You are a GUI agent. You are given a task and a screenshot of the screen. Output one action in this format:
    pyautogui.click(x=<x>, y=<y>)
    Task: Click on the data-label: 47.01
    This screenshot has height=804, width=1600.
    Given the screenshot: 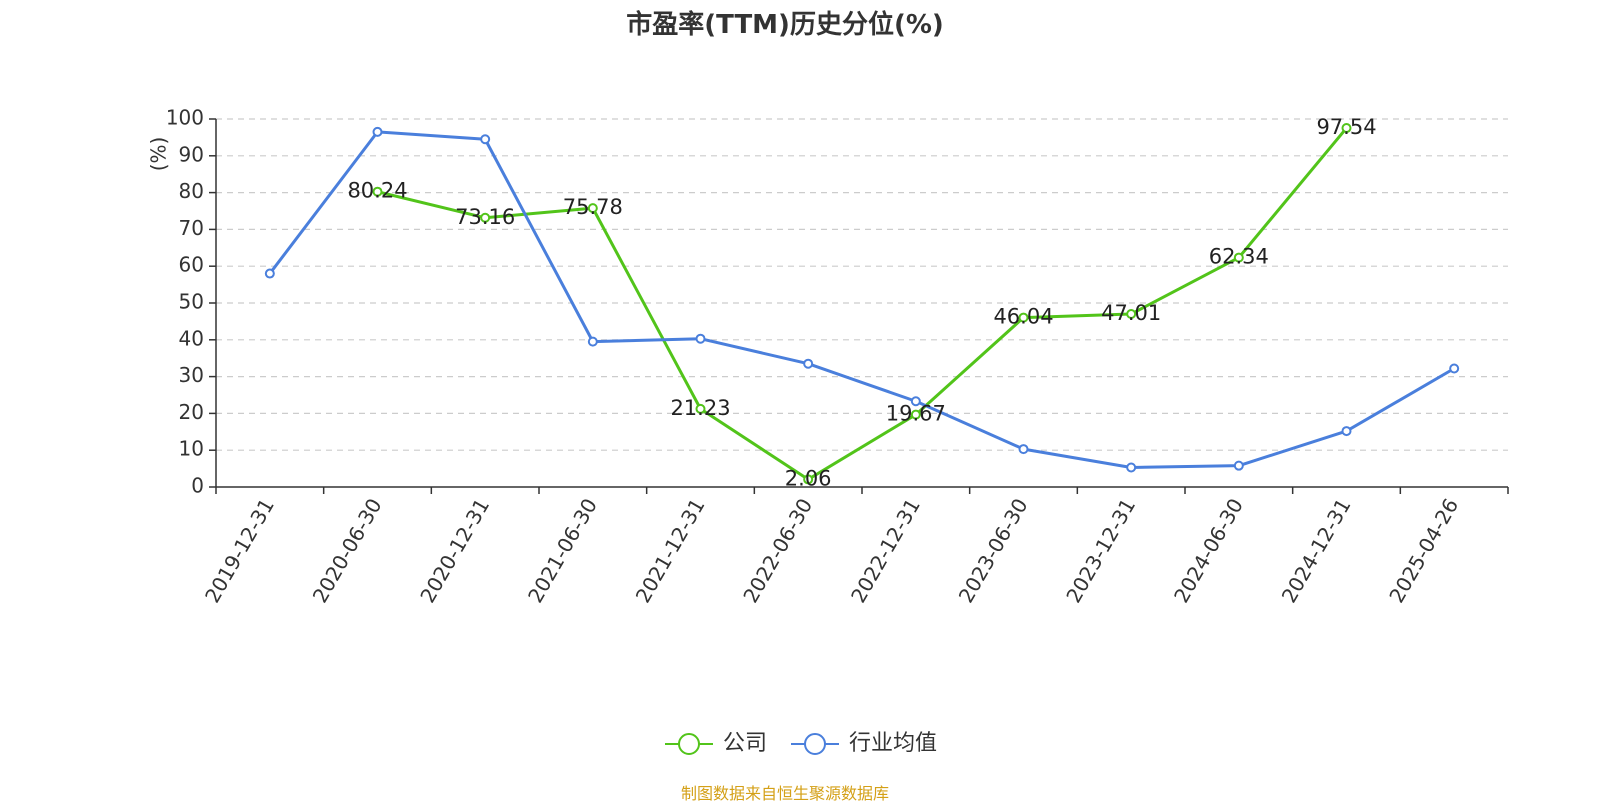 What is the action you would take?
    pyautogui.click(x=1131, y=313)
    